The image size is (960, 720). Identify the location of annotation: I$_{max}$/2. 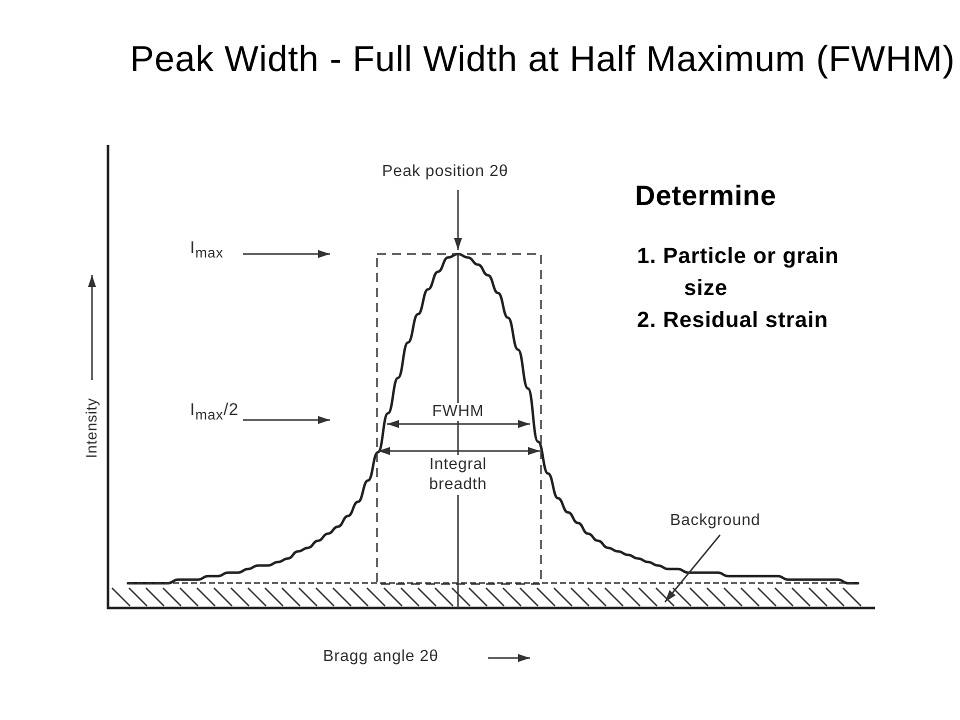
(214, 412).